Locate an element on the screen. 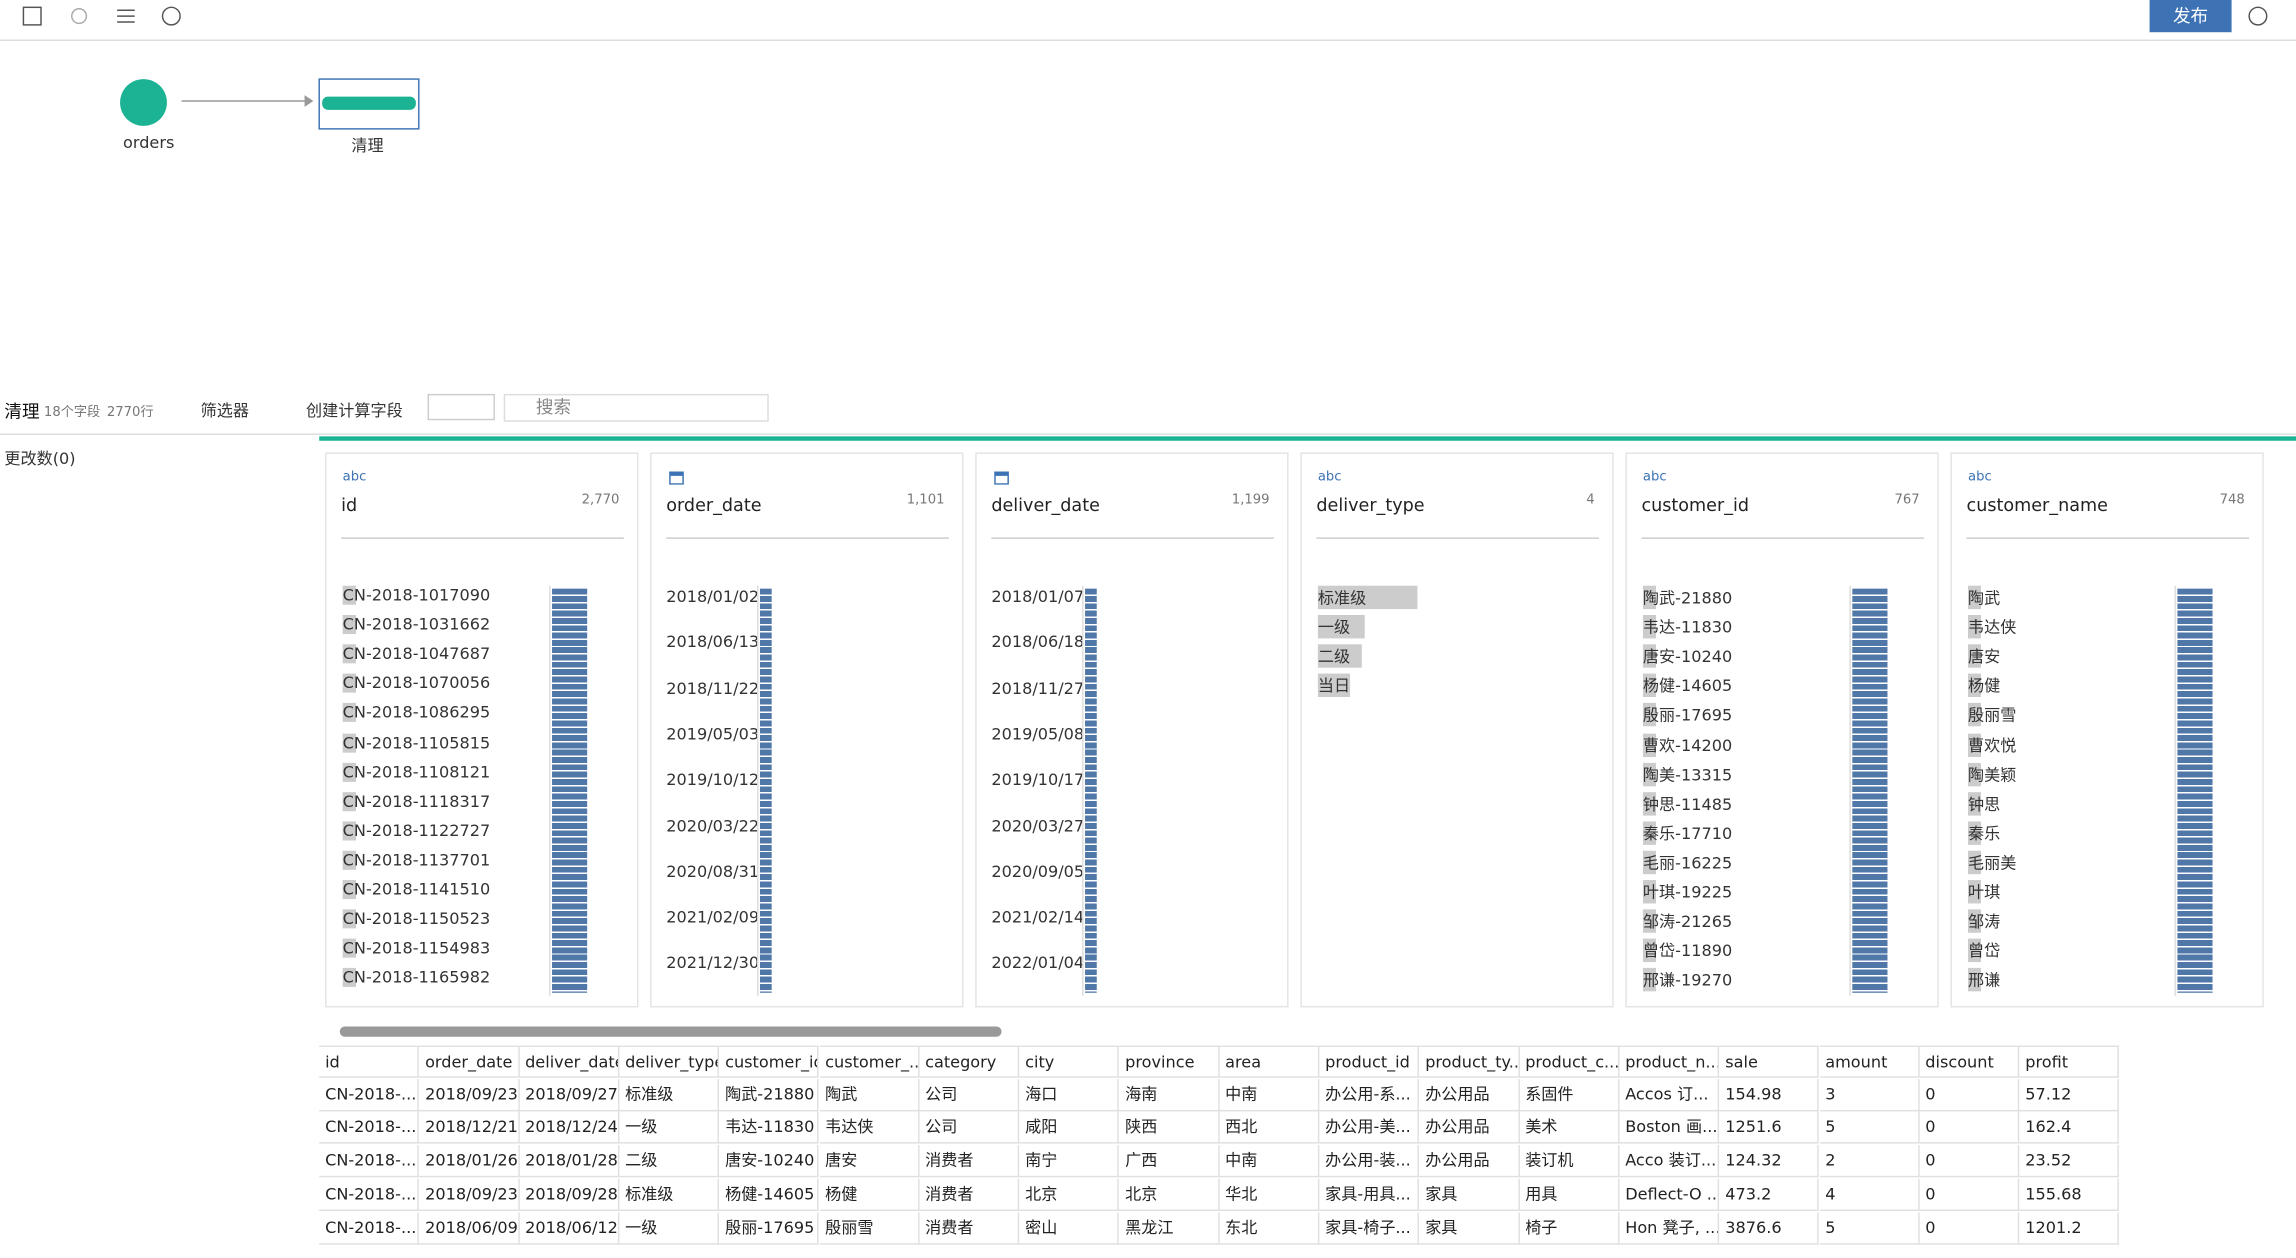 The width and height of the screenshot is (2296, 1258). column-header: profit is located at coordinates (2069, 1061).